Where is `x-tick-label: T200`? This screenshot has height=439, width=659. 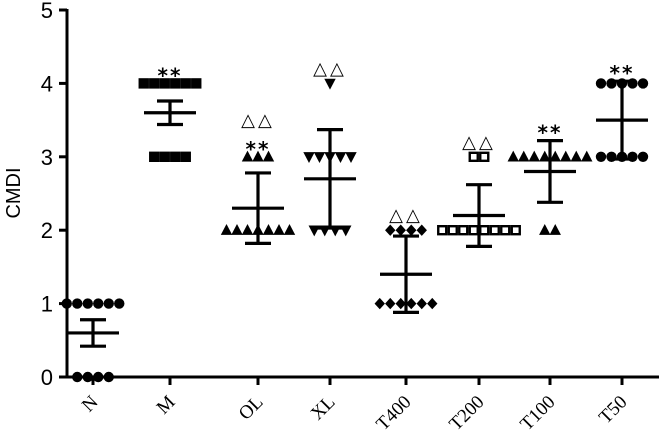 x-tick-label: T200 is located at coordinates (466, 413).